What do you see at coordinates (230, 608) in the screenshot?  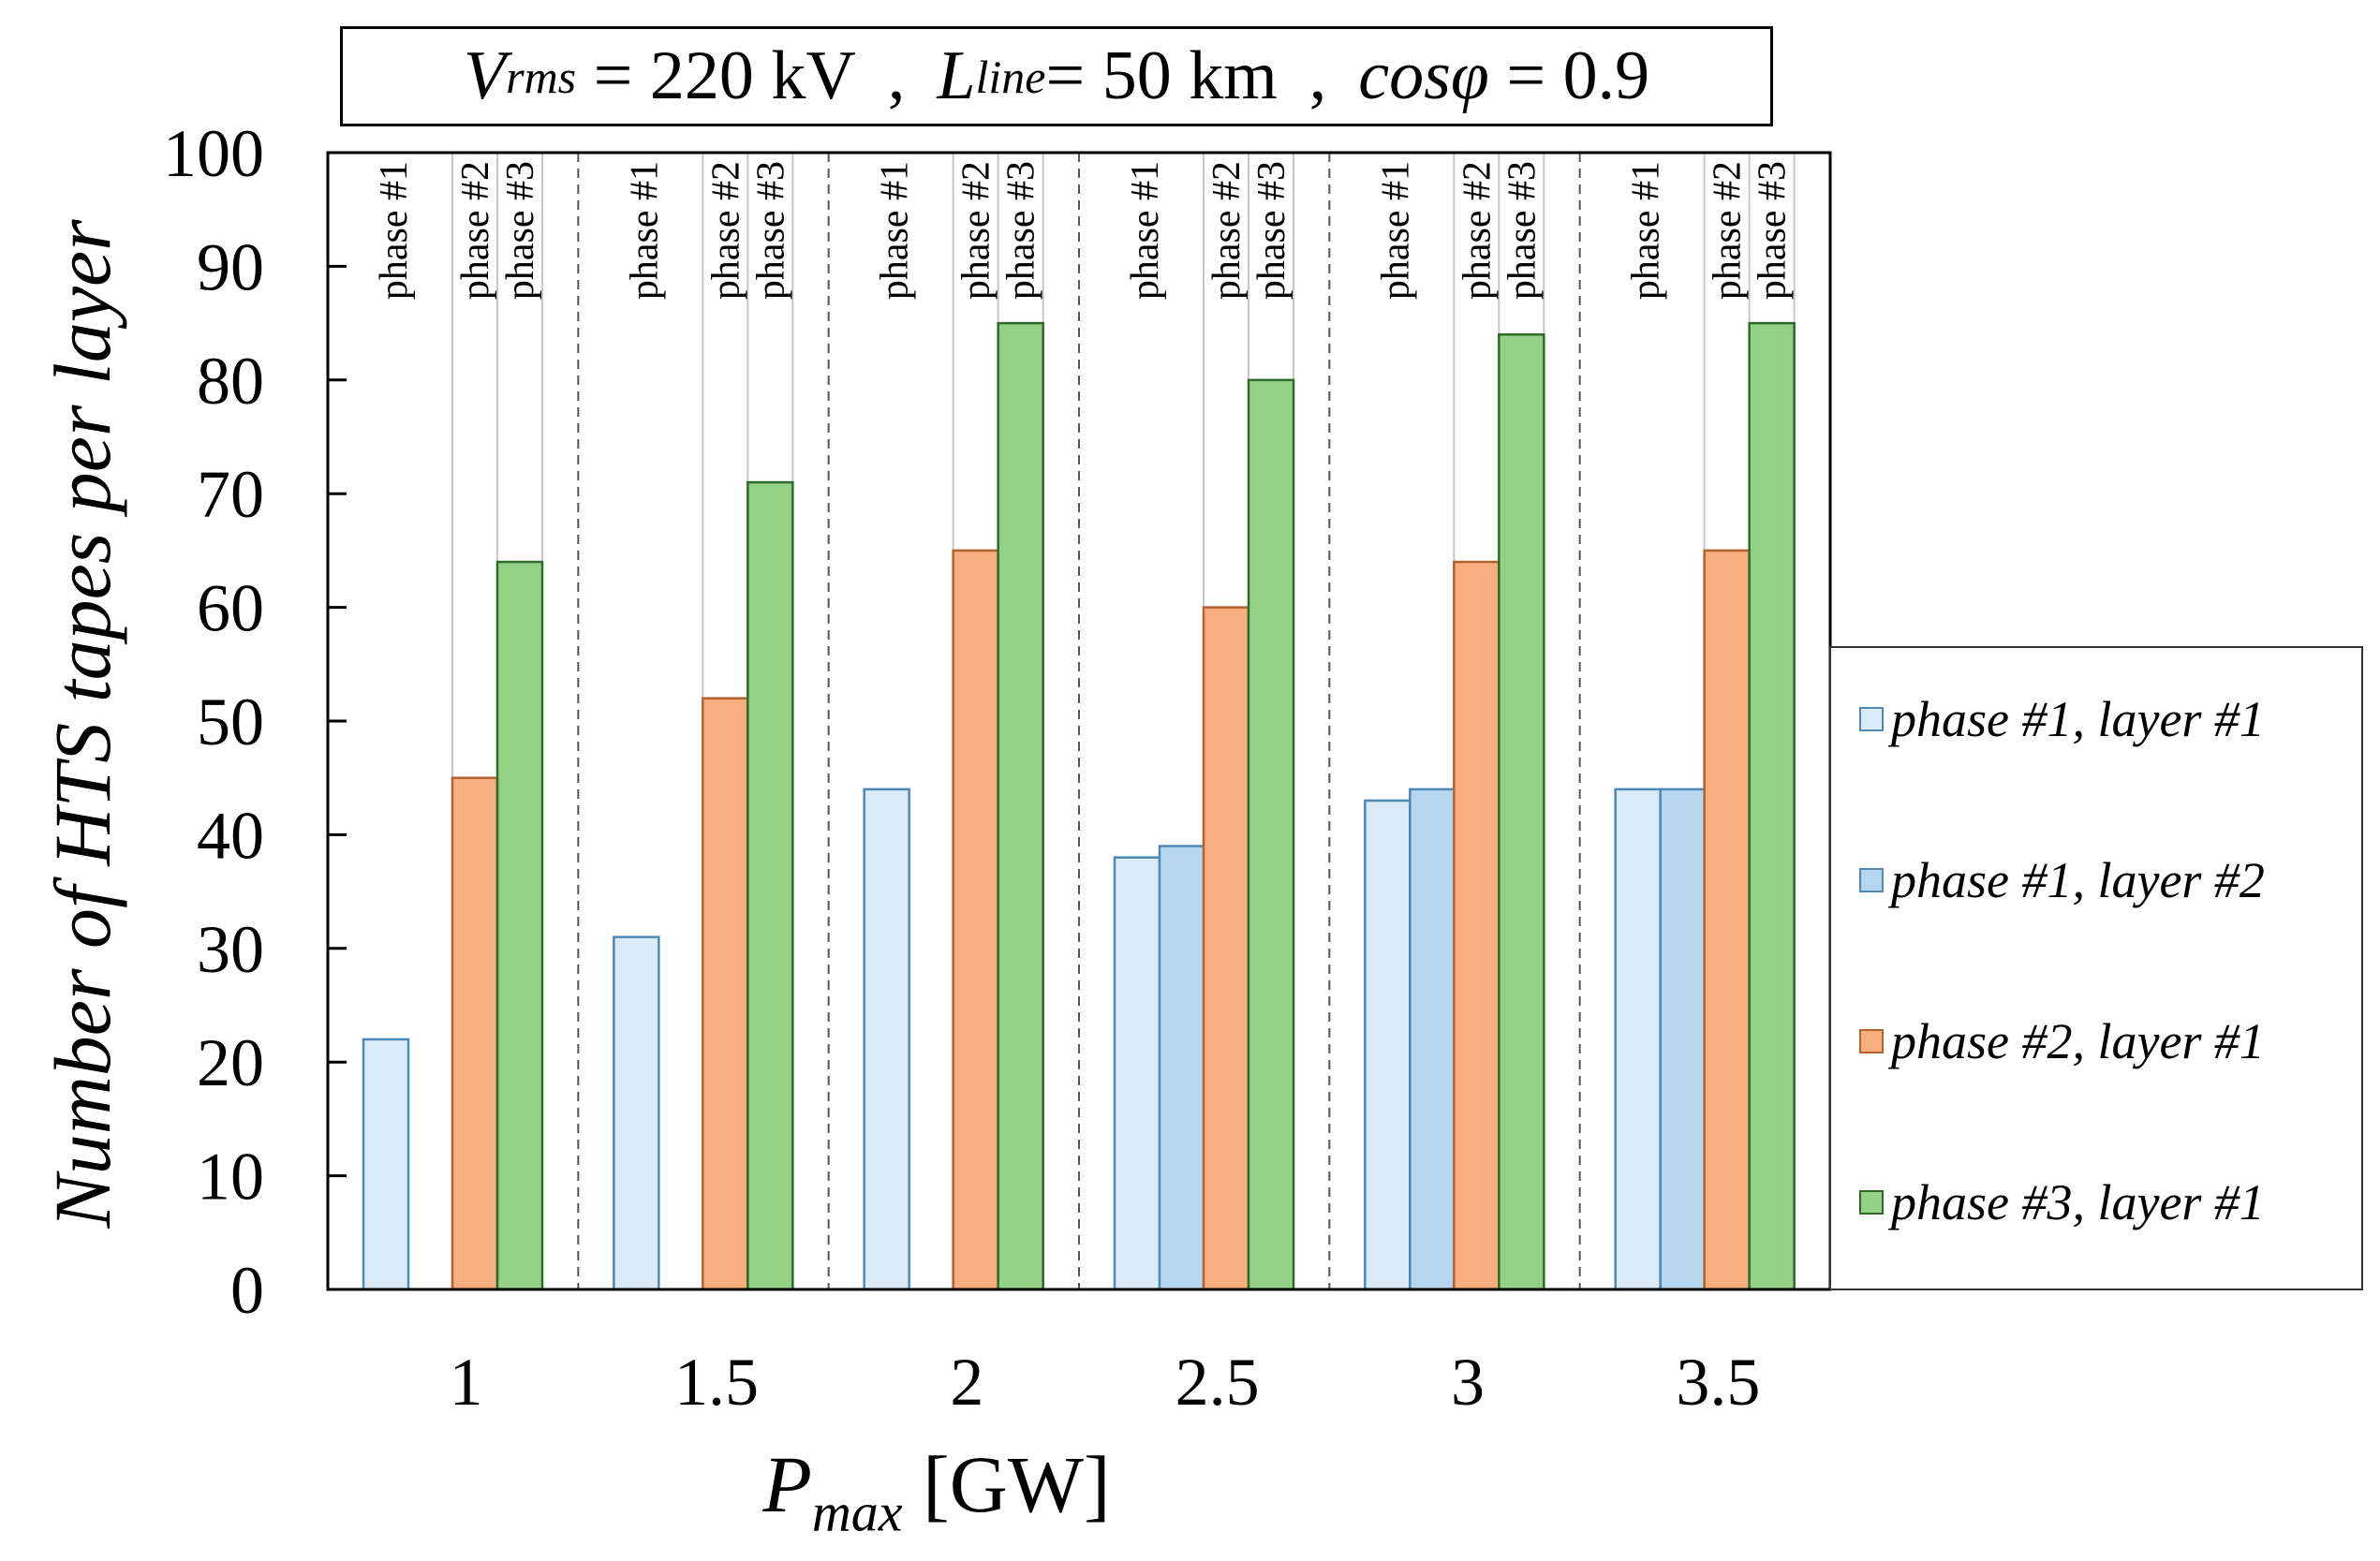 I see `y-tick-label: 60` at bounding box center [230, 608].